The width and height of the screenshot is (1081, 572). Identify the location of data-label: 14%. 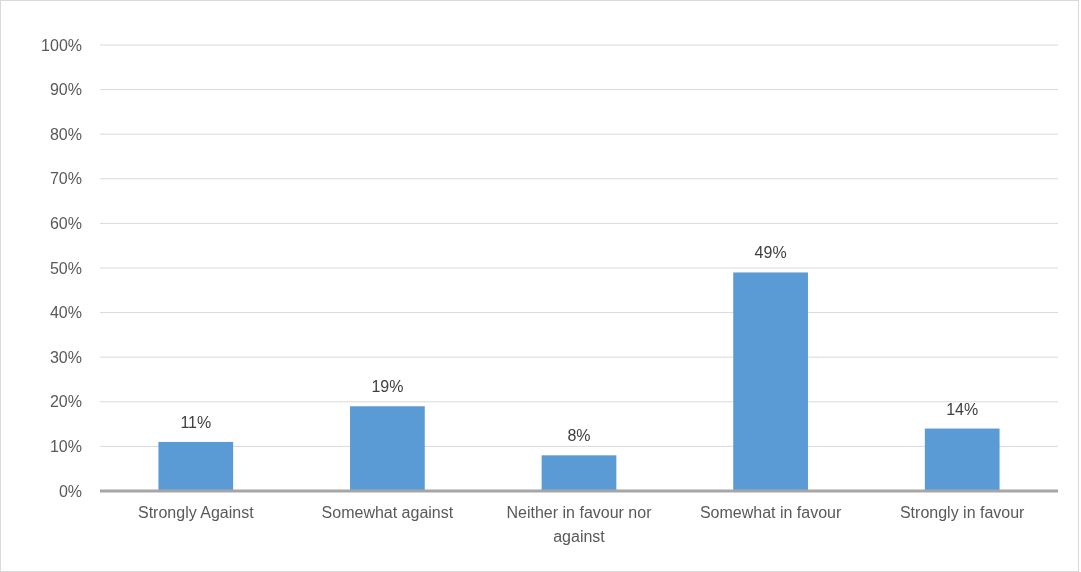
(962, 409).